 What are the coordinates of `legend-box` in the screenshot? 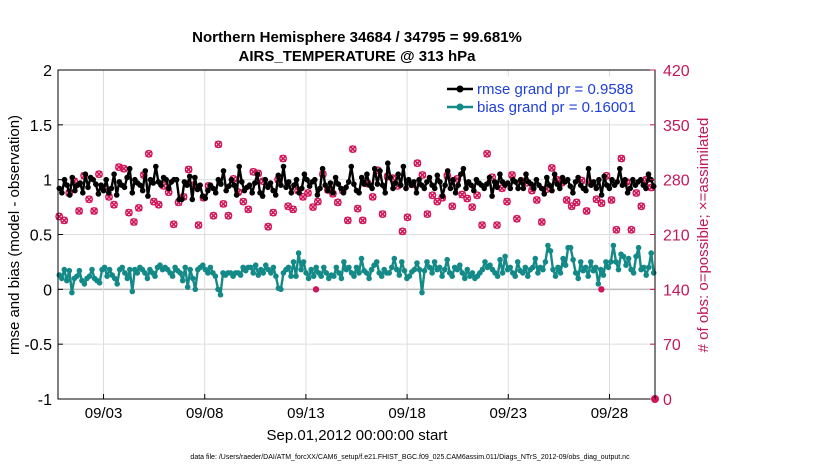 It's located at (544, 98).